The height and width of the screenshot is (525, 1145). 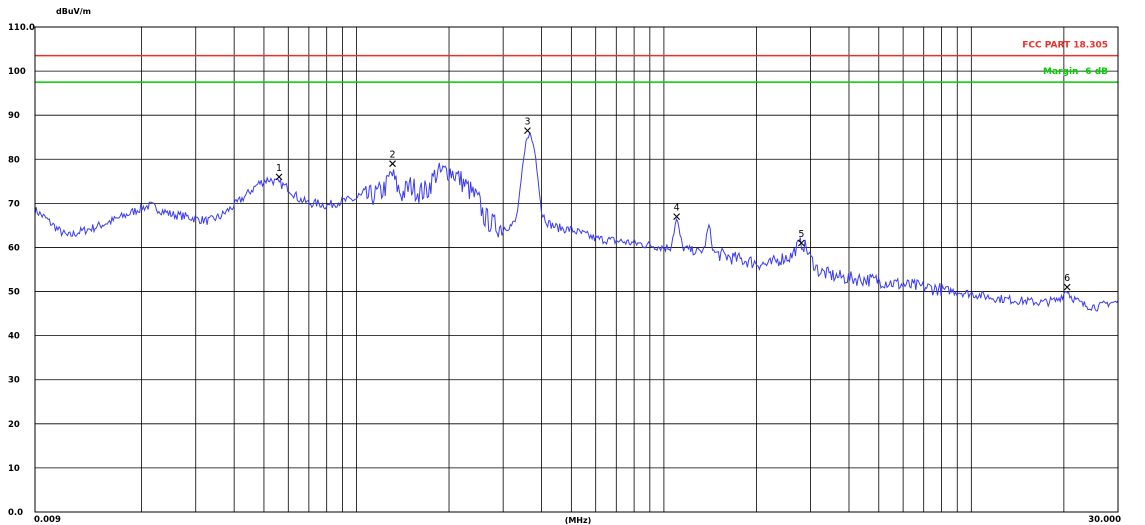 What do you see at coordinates (527, 122) in the screenshot?
I see `peak-marker-label: 3` at bounding box center [527, 122].